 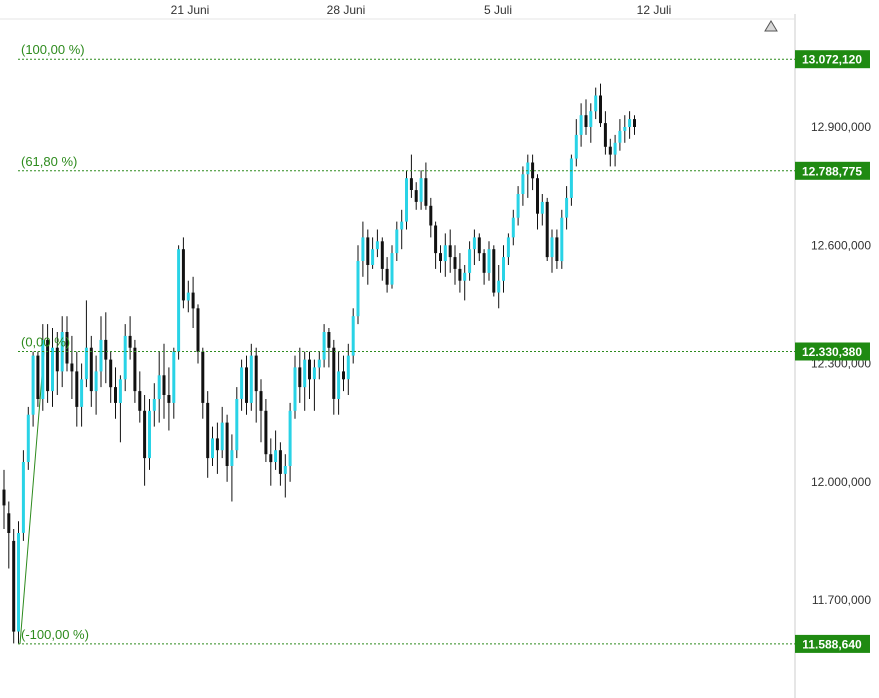 I want to click on y-tick-label: 12.000,000, so click(x=841, y=482).